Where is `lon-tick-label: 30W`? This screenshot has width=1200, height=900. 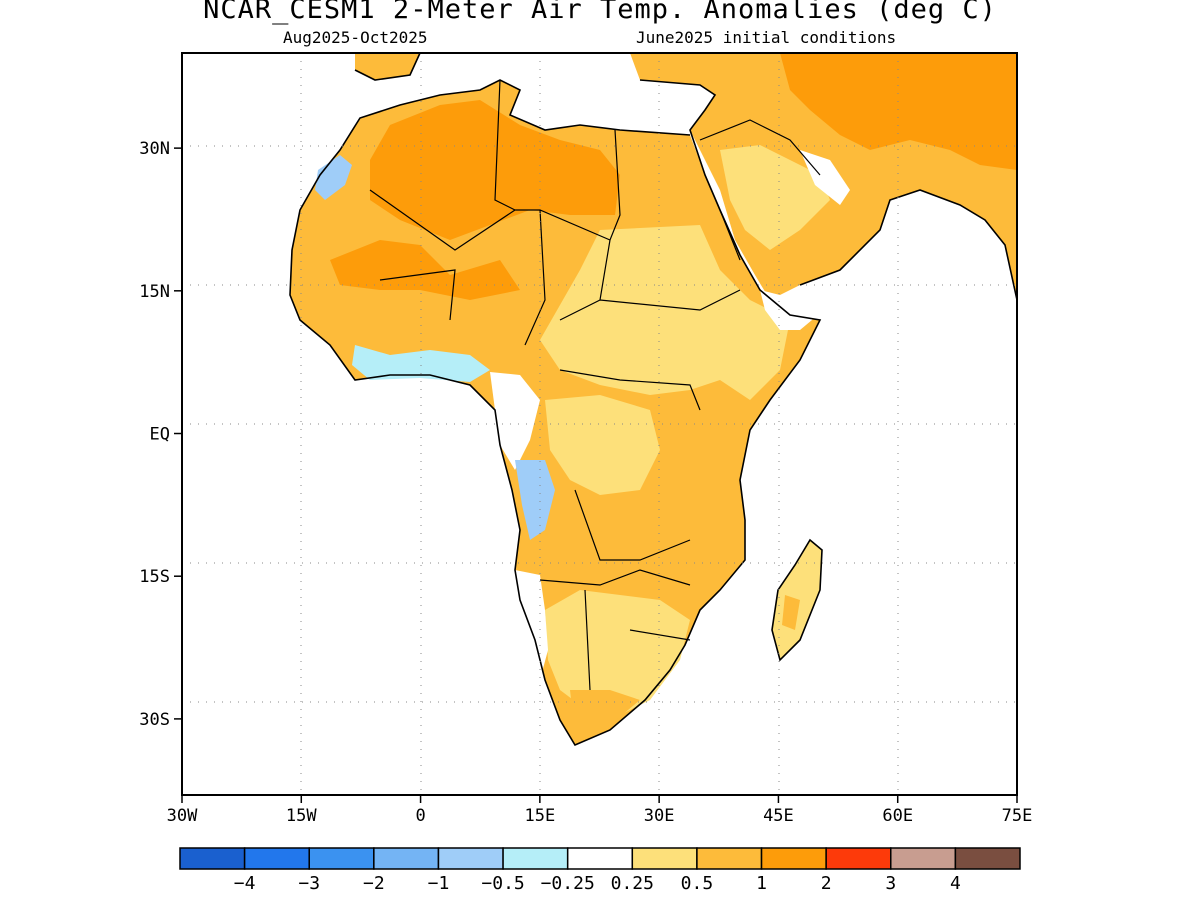 lon-tick-label: 30W is located at coordinates (182, 816).